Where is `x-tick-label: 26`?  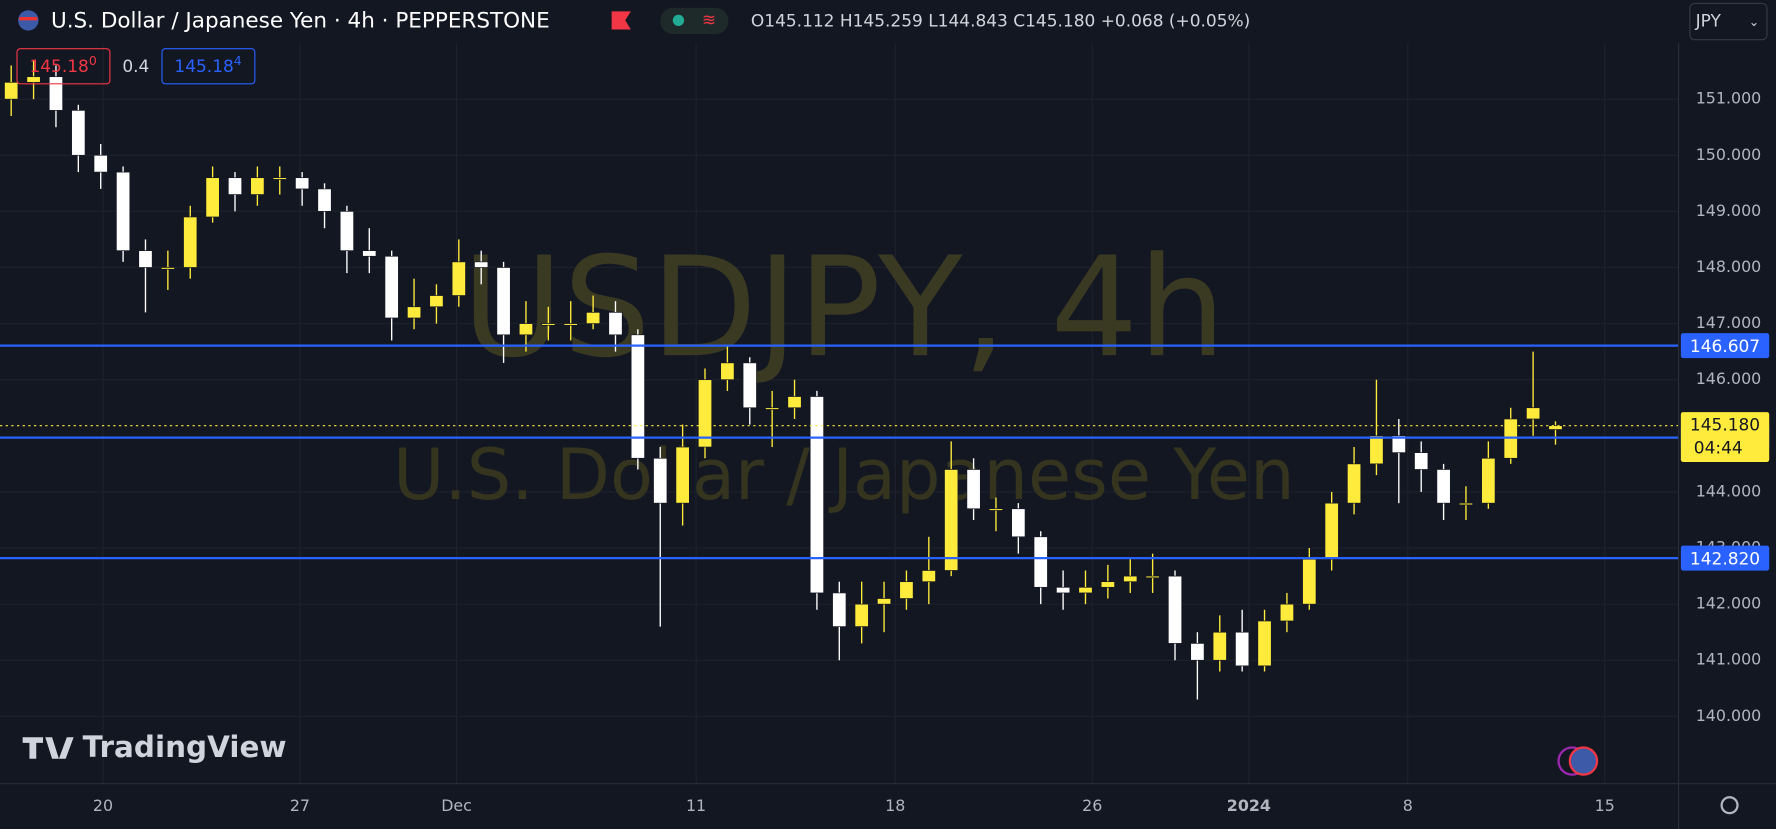 x-tick-label: 26 is located at coordinates (1092, 805).